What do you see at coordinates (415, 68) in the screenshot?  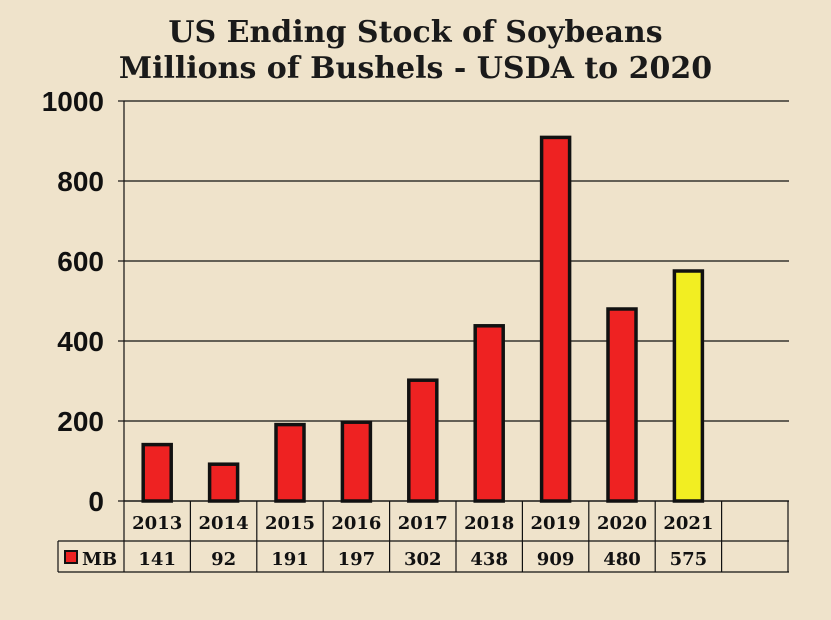 I see `chart-subtitle: Millions of Bushels - USDA to 2020` at bounding box center [415, 68].